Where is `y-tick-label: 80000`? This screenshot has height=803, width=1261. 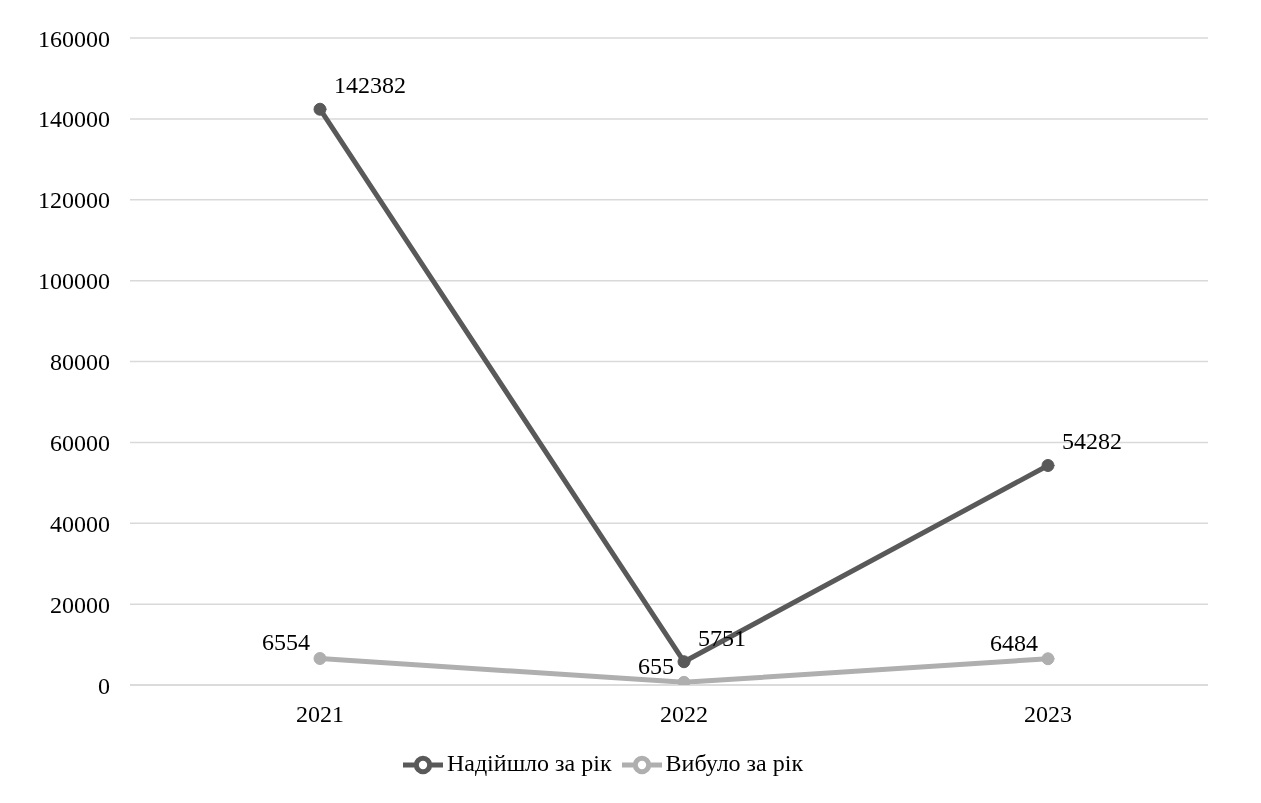 y-tick-label: 80000 is located at coordinates (80, 362).